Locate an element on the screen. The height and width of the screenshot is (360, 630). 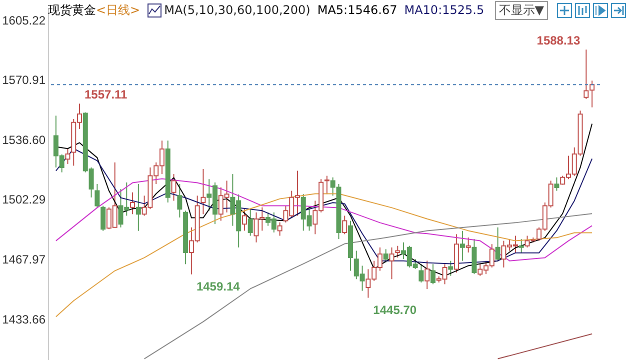
y-tick-label: 1605.22 is located at coordinates (24, 20).